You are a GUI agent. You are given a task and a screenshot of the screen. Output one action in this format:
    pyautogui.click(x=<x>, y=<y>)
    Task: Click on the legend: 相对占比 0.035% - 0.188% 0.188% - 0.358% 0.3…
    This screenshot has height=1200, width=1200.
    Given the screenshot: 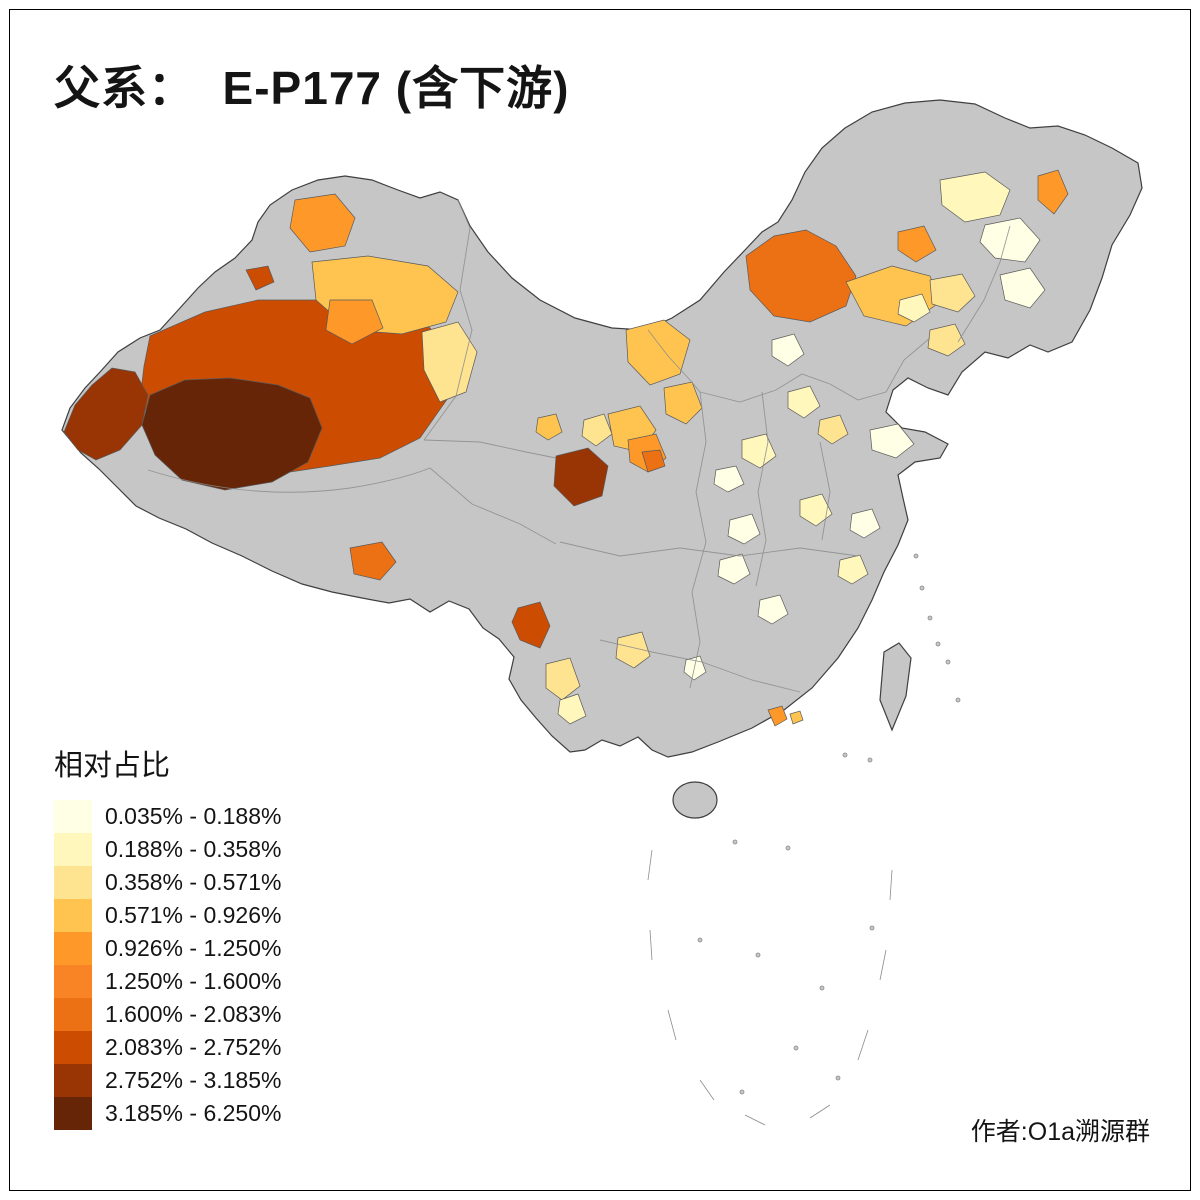 What is the action you would take?
    pyautogui.click(x=167, y=936)
    